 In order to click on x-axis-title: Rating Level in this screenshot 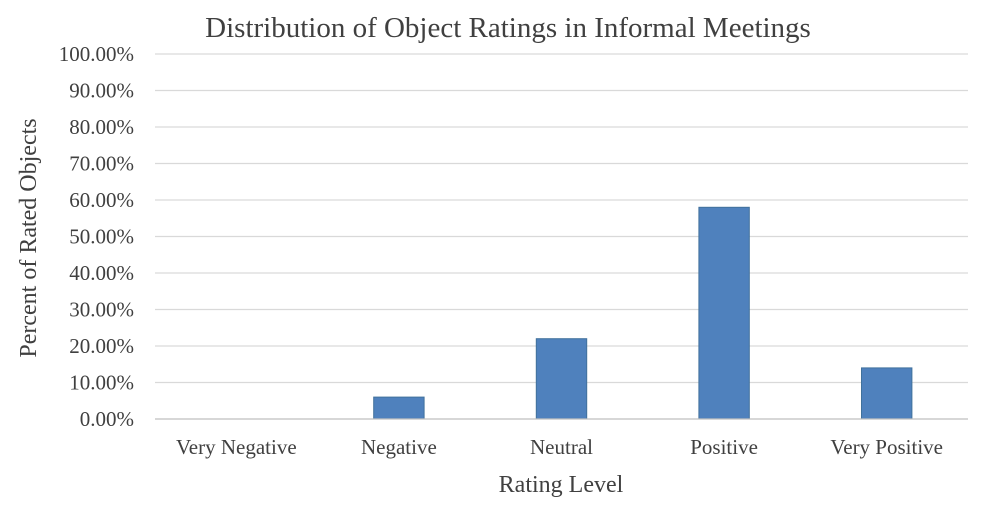, I will do `click(561, 485)`.